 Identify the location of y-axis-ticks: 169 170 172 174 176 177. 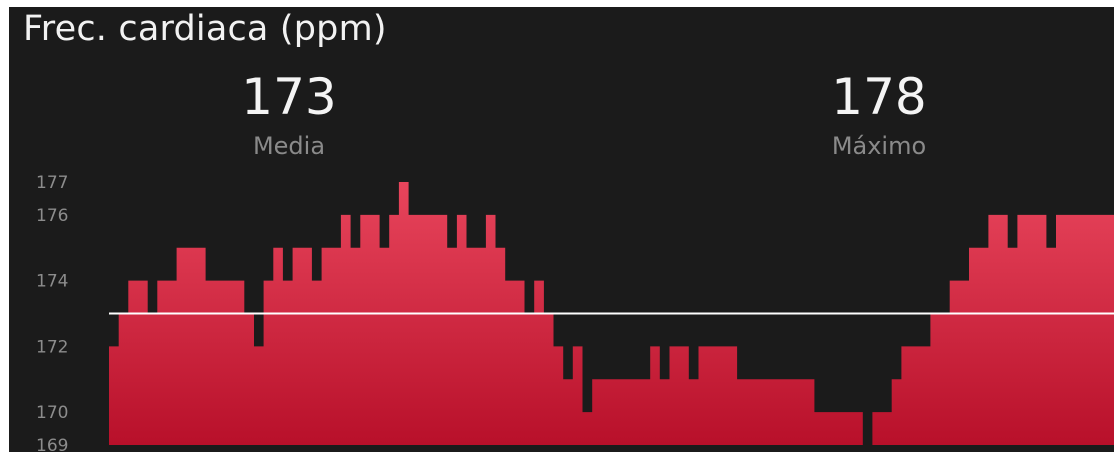
(52, 312).